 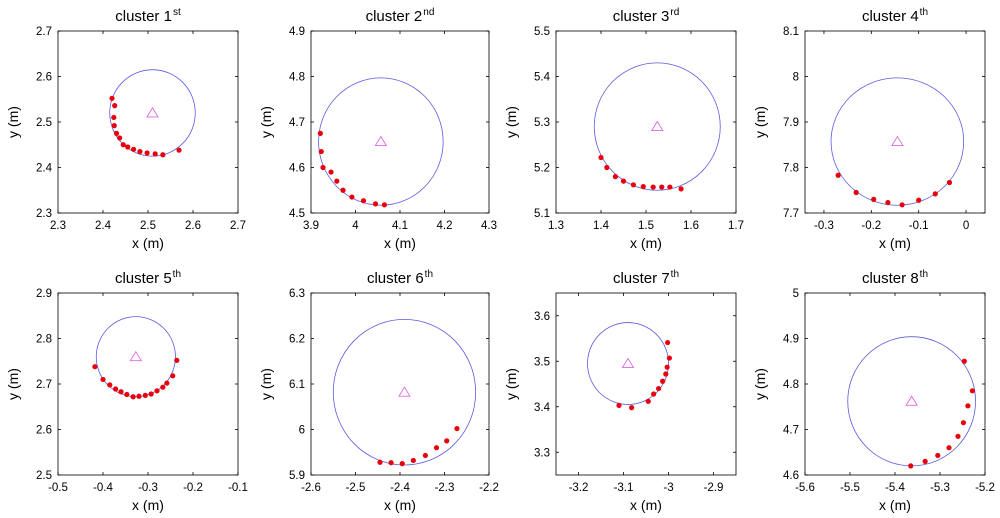 I want to click on chart-title: cluster 1st, so click(x=148, y=16).